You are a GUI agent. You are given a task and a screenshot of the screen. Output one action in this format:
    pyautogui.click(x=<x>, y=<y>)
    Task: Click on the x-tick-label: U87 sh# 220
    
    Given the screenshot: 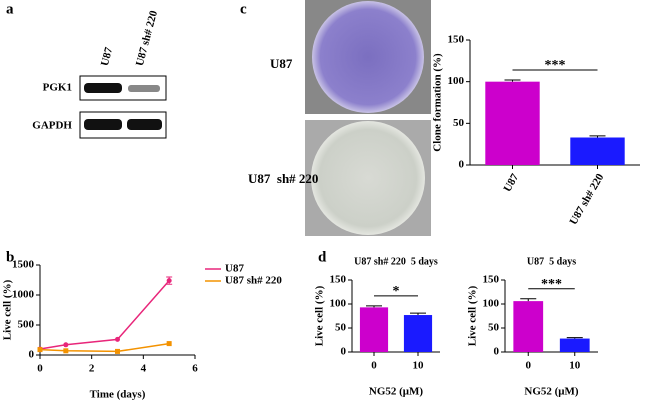 What is the action you would take?
    pyautogui.click(x=586, y=199)
    